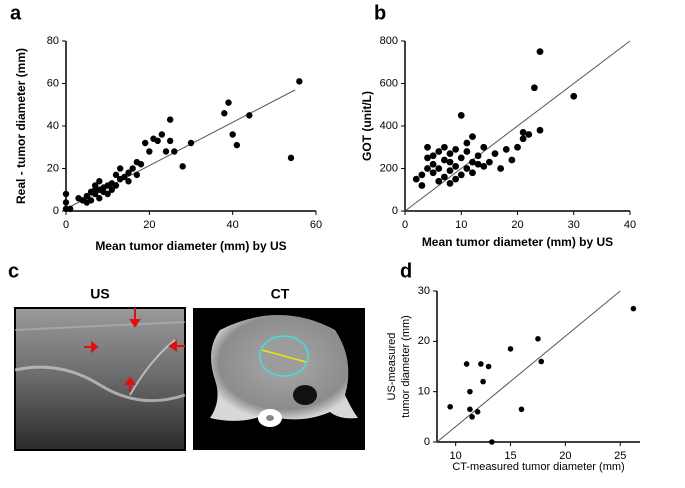 This screenshot has width=685, height=488. I want to click on x-tick-label: 25, so click(620, 456).